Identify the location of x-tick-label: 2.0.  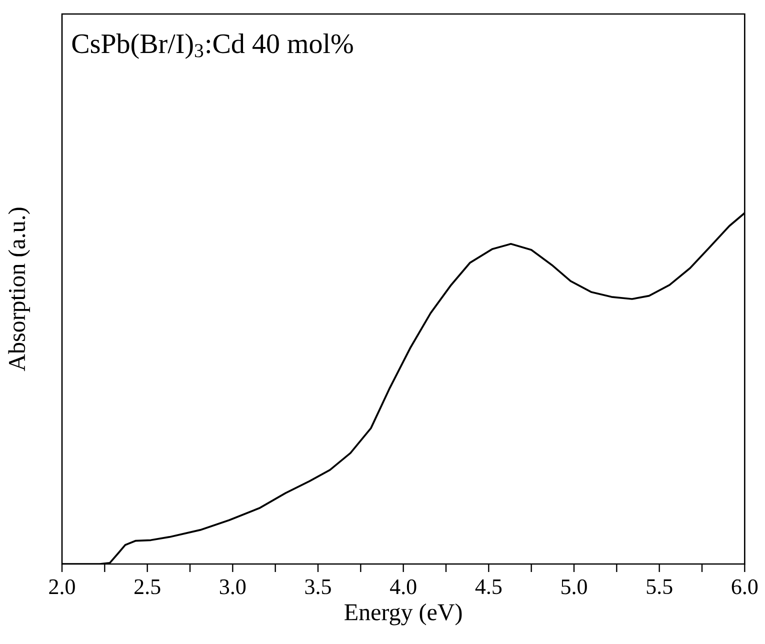
(62, 586).